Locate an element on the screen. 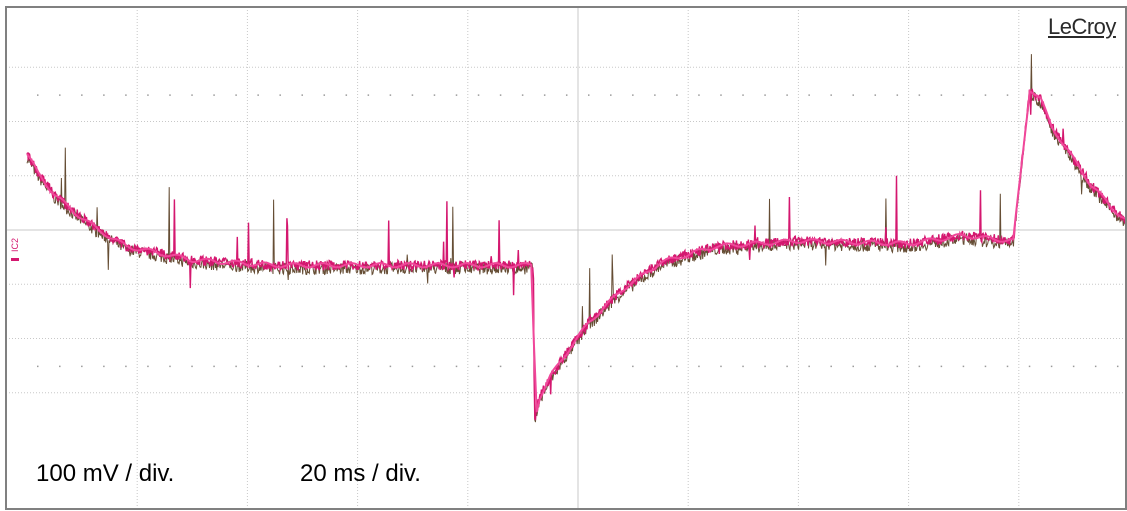  channel-marker: IC2 is located at coordinates (15, 249).